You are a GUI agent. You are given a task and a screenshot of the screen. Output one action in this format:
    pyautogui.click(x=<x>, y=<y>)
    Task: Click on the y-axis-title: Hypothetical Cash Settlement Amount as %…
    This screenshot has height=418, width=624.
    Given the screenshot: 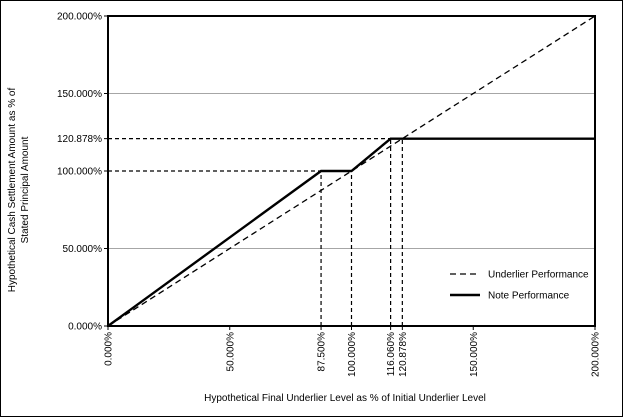 What is the action you would take?
    pyautogui.click(x=12, y=190)
    